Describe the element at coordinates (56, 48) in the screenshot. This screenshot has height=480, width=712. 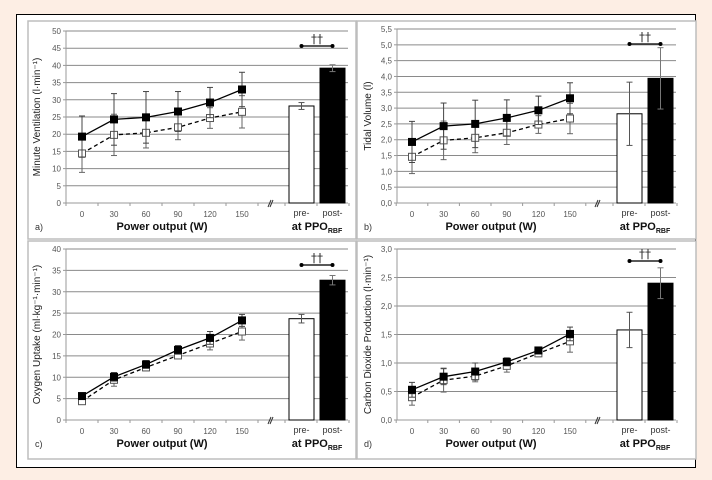
I see `y-tick-label: 45` at that location.